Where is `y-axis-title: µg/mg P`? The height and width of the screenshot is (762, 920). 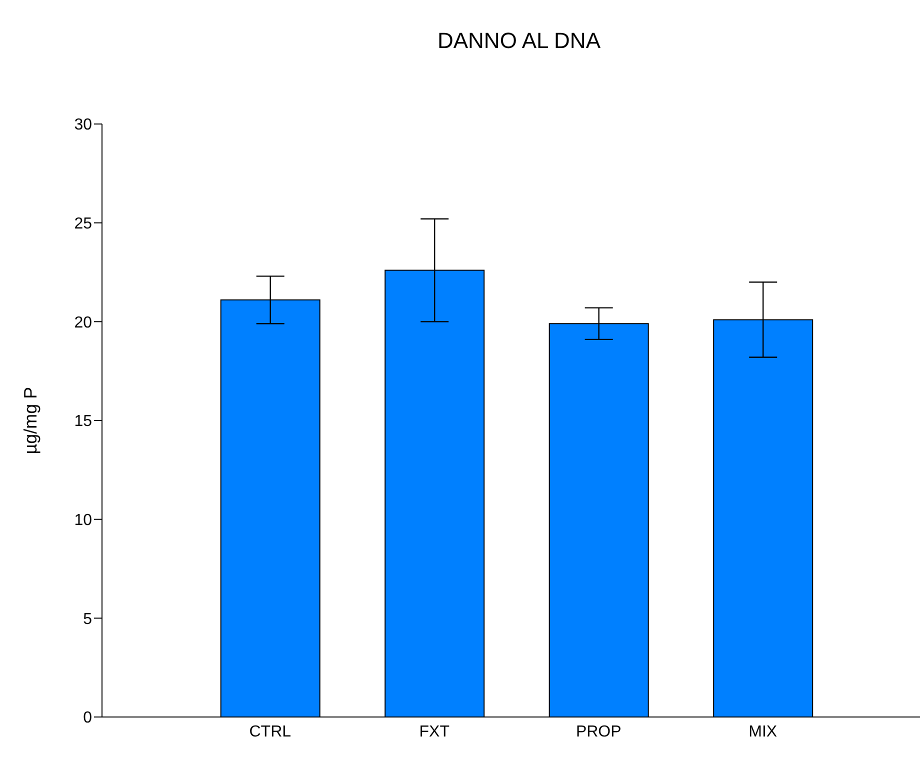 y-axis-title: µg/mg P is located at coordinates (30, 420).